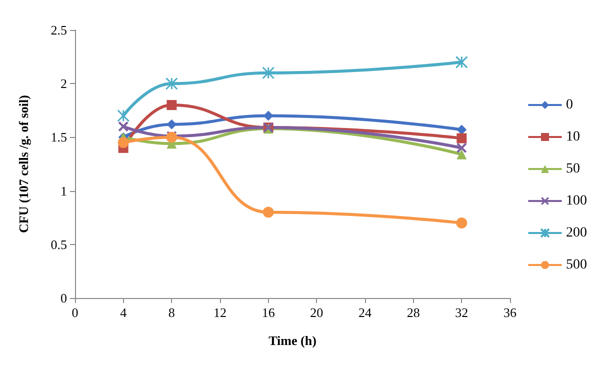 The width and height of the screenshot is (600, 370). What do you see at coordinates (63, 190) in the screenshot?
I see `y-tick-label: 1` at bounding box center [63, 190].